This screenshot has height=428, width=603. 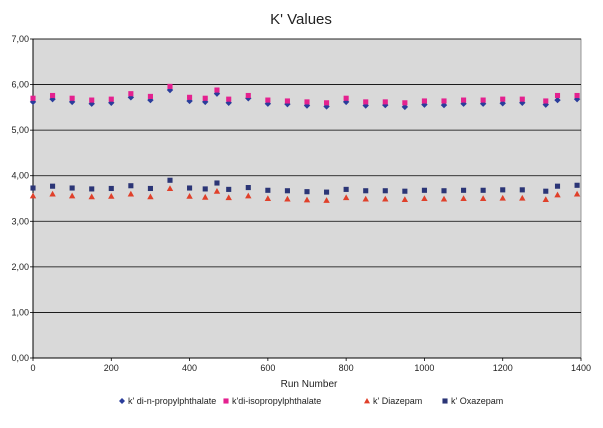 I want to click on x-tick-label: 1000, so click(x=424, y=368).